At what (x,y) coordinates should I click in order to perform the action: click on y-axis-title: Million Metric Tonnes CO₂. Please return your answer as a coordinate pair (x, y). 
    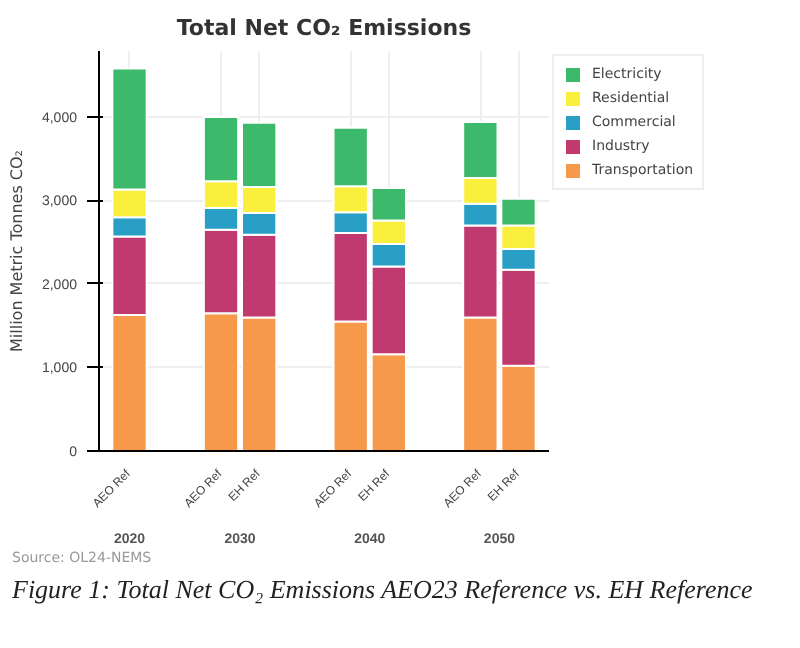
    Looking at the image, I should click on (16, 251).